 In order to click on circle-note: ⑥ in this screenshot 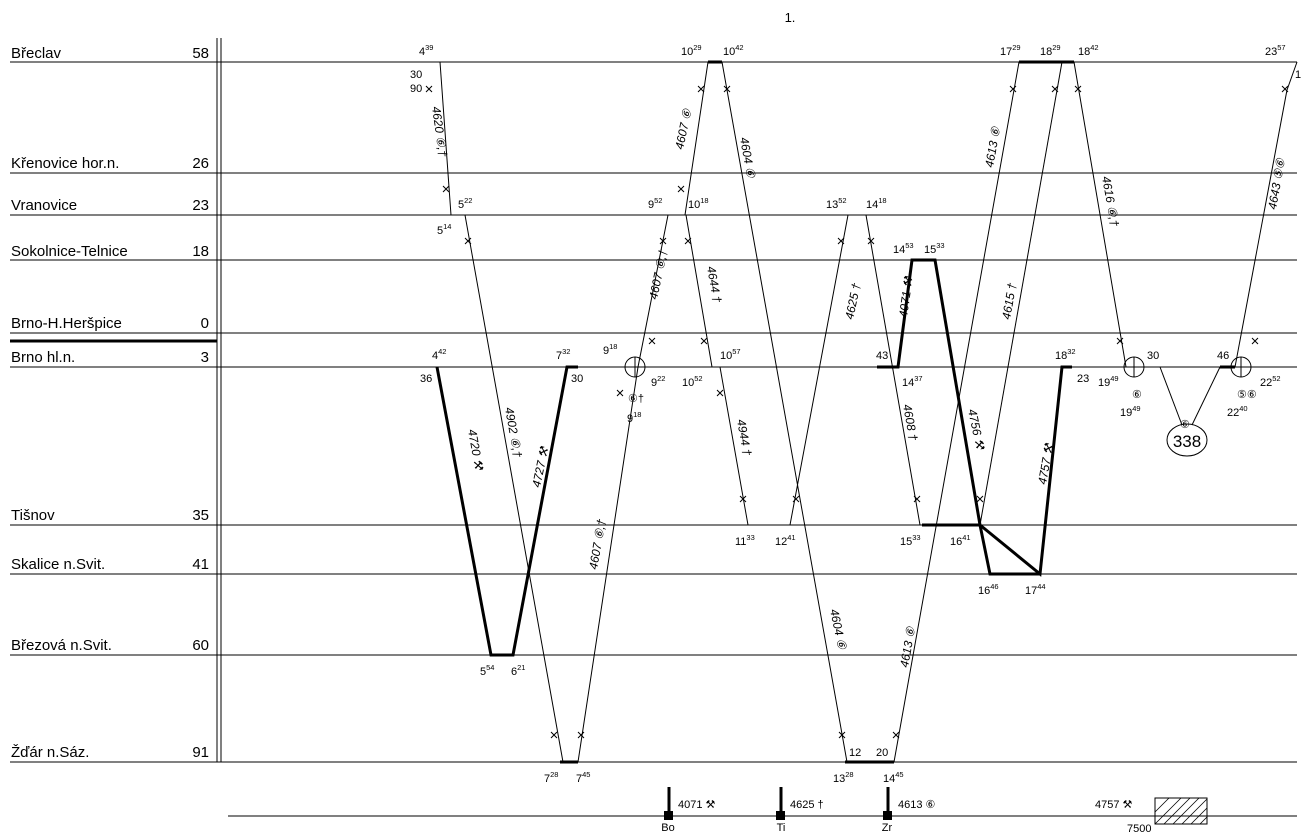, I will do `click(1137, 395)`.